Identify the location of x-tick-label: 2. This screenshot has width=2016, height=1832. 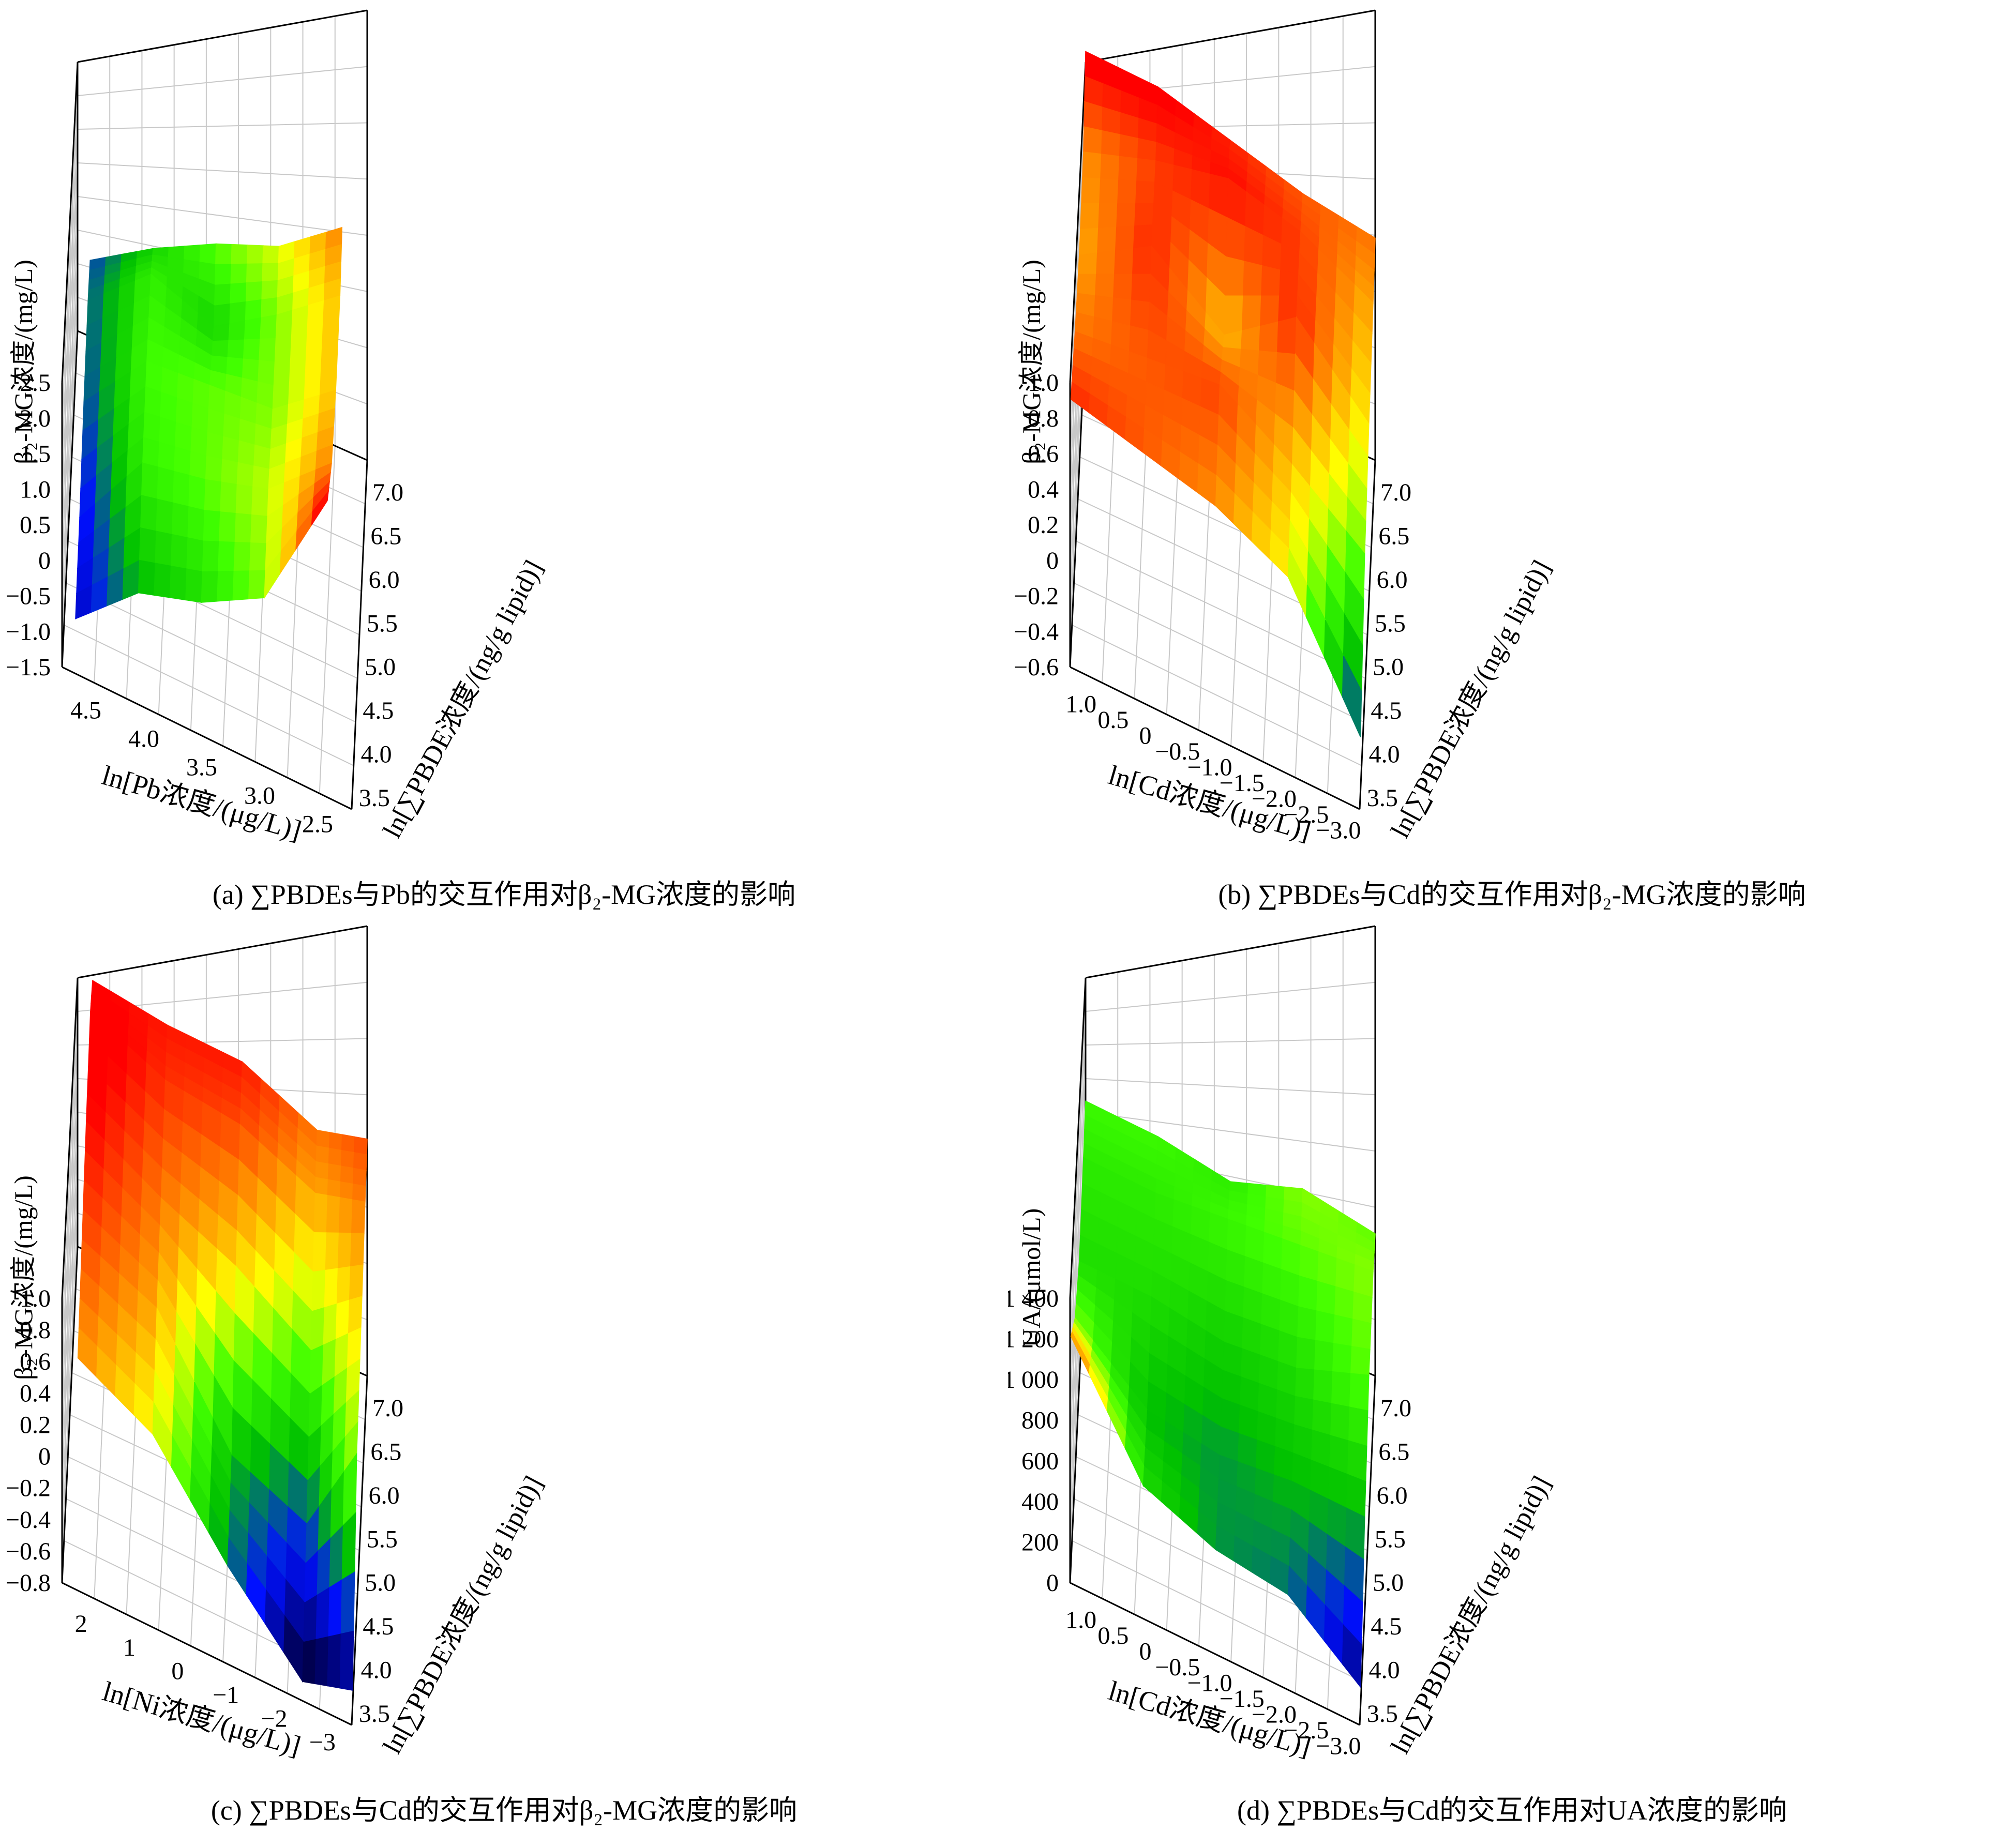
(81, 1624).